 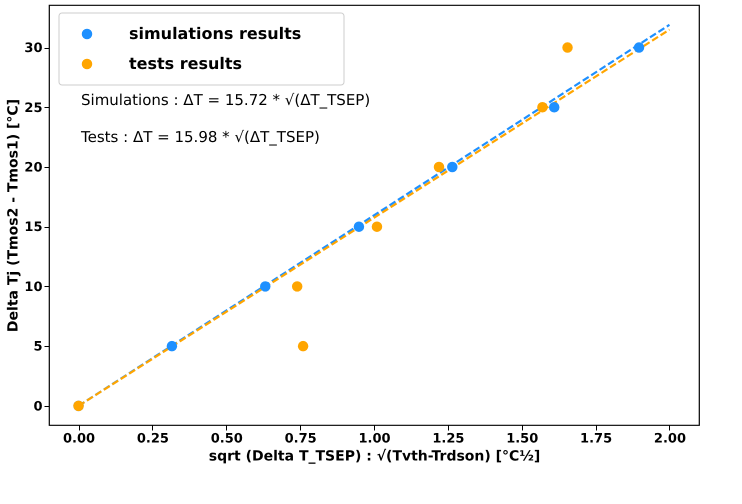 I want to click on x-tick-label: 0.75, so click(x=300, y=439).